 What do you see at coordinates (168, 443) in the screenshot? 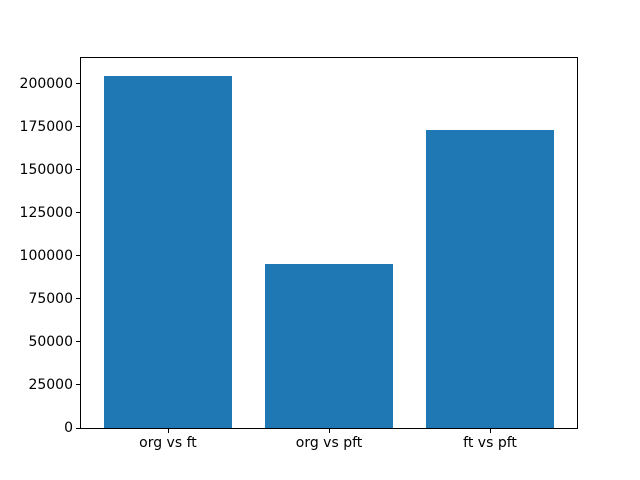
I see `x-tick-label-org-vs-ft: org vs ft` at bounding box center [168, 443].